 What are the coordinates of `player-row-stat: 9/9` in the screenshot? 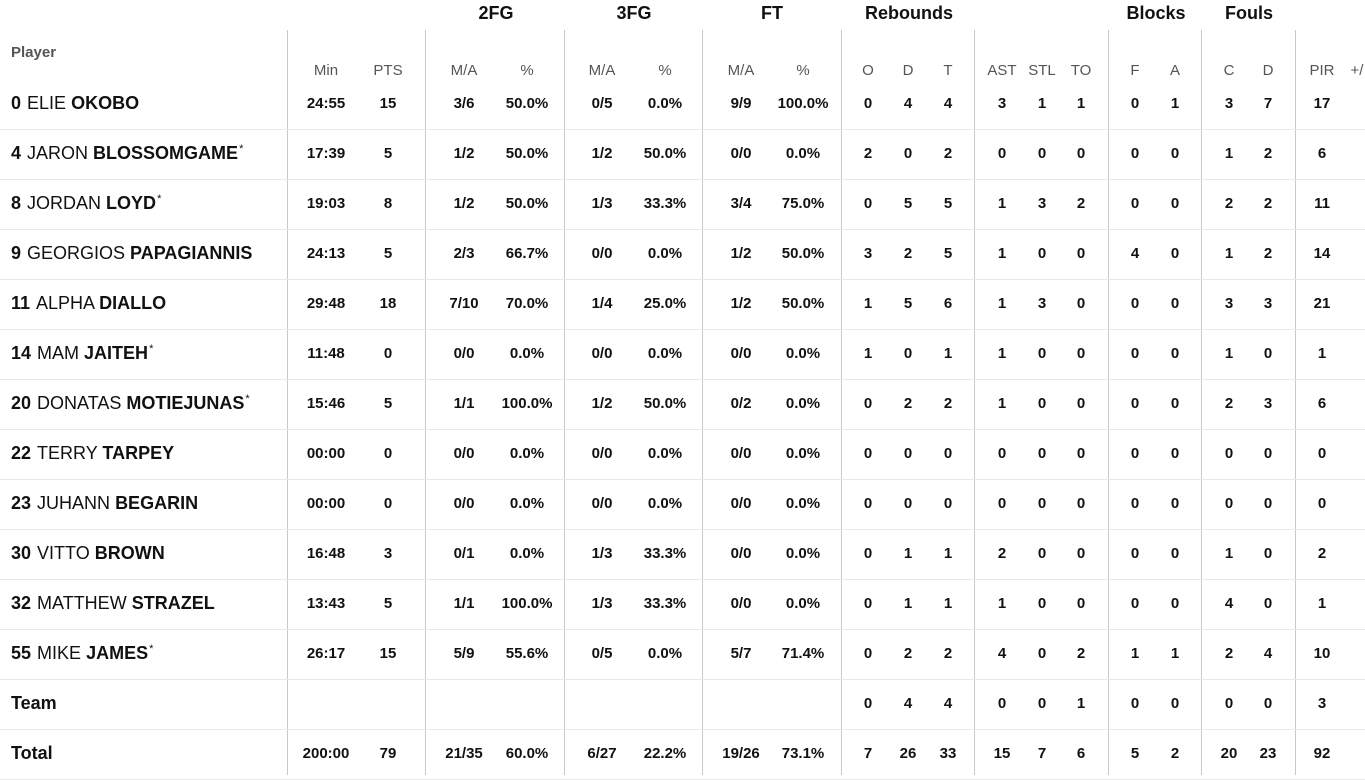 It's located at (741, 103).